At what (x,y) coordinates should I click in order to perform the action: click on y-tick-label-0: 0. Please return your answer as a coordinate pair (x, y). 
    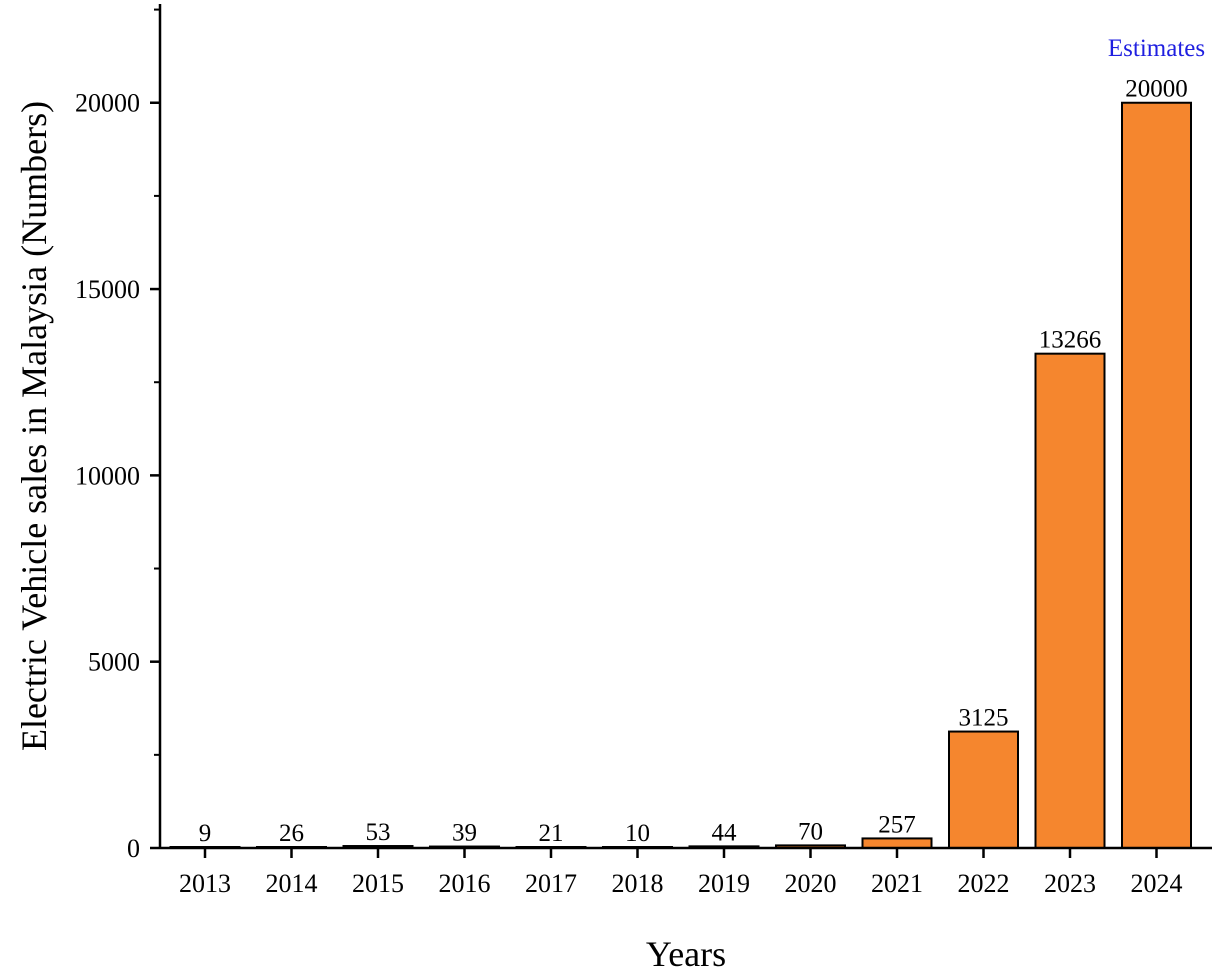
    Looking at the image, I should click on (133, 848).